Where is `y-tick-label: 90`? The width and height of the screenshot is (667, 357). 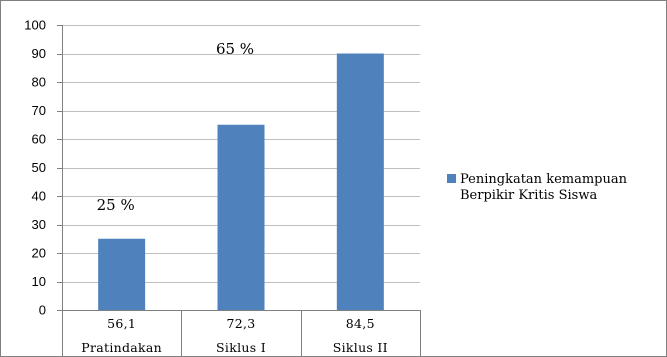
y-tick-label: 90 is located at coordinates (39, 53).